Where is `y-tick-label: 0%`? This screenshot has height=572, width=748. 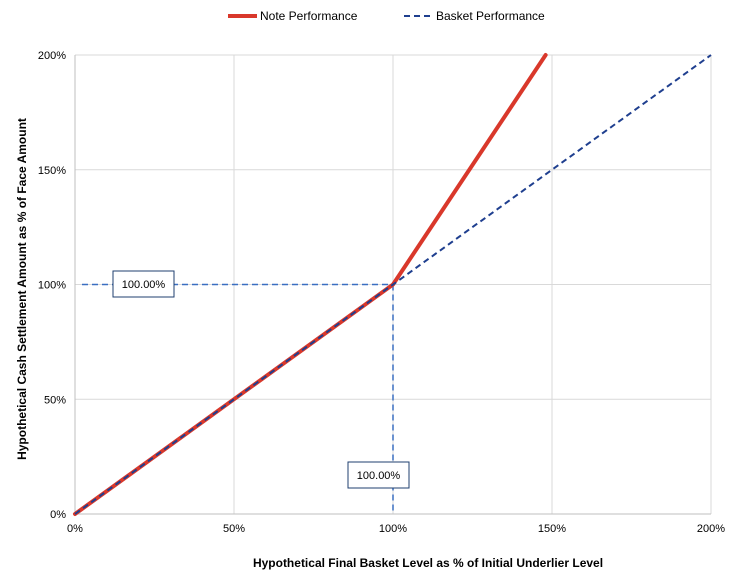
y-tick-label: 0% is located at coordinates (58, 515).